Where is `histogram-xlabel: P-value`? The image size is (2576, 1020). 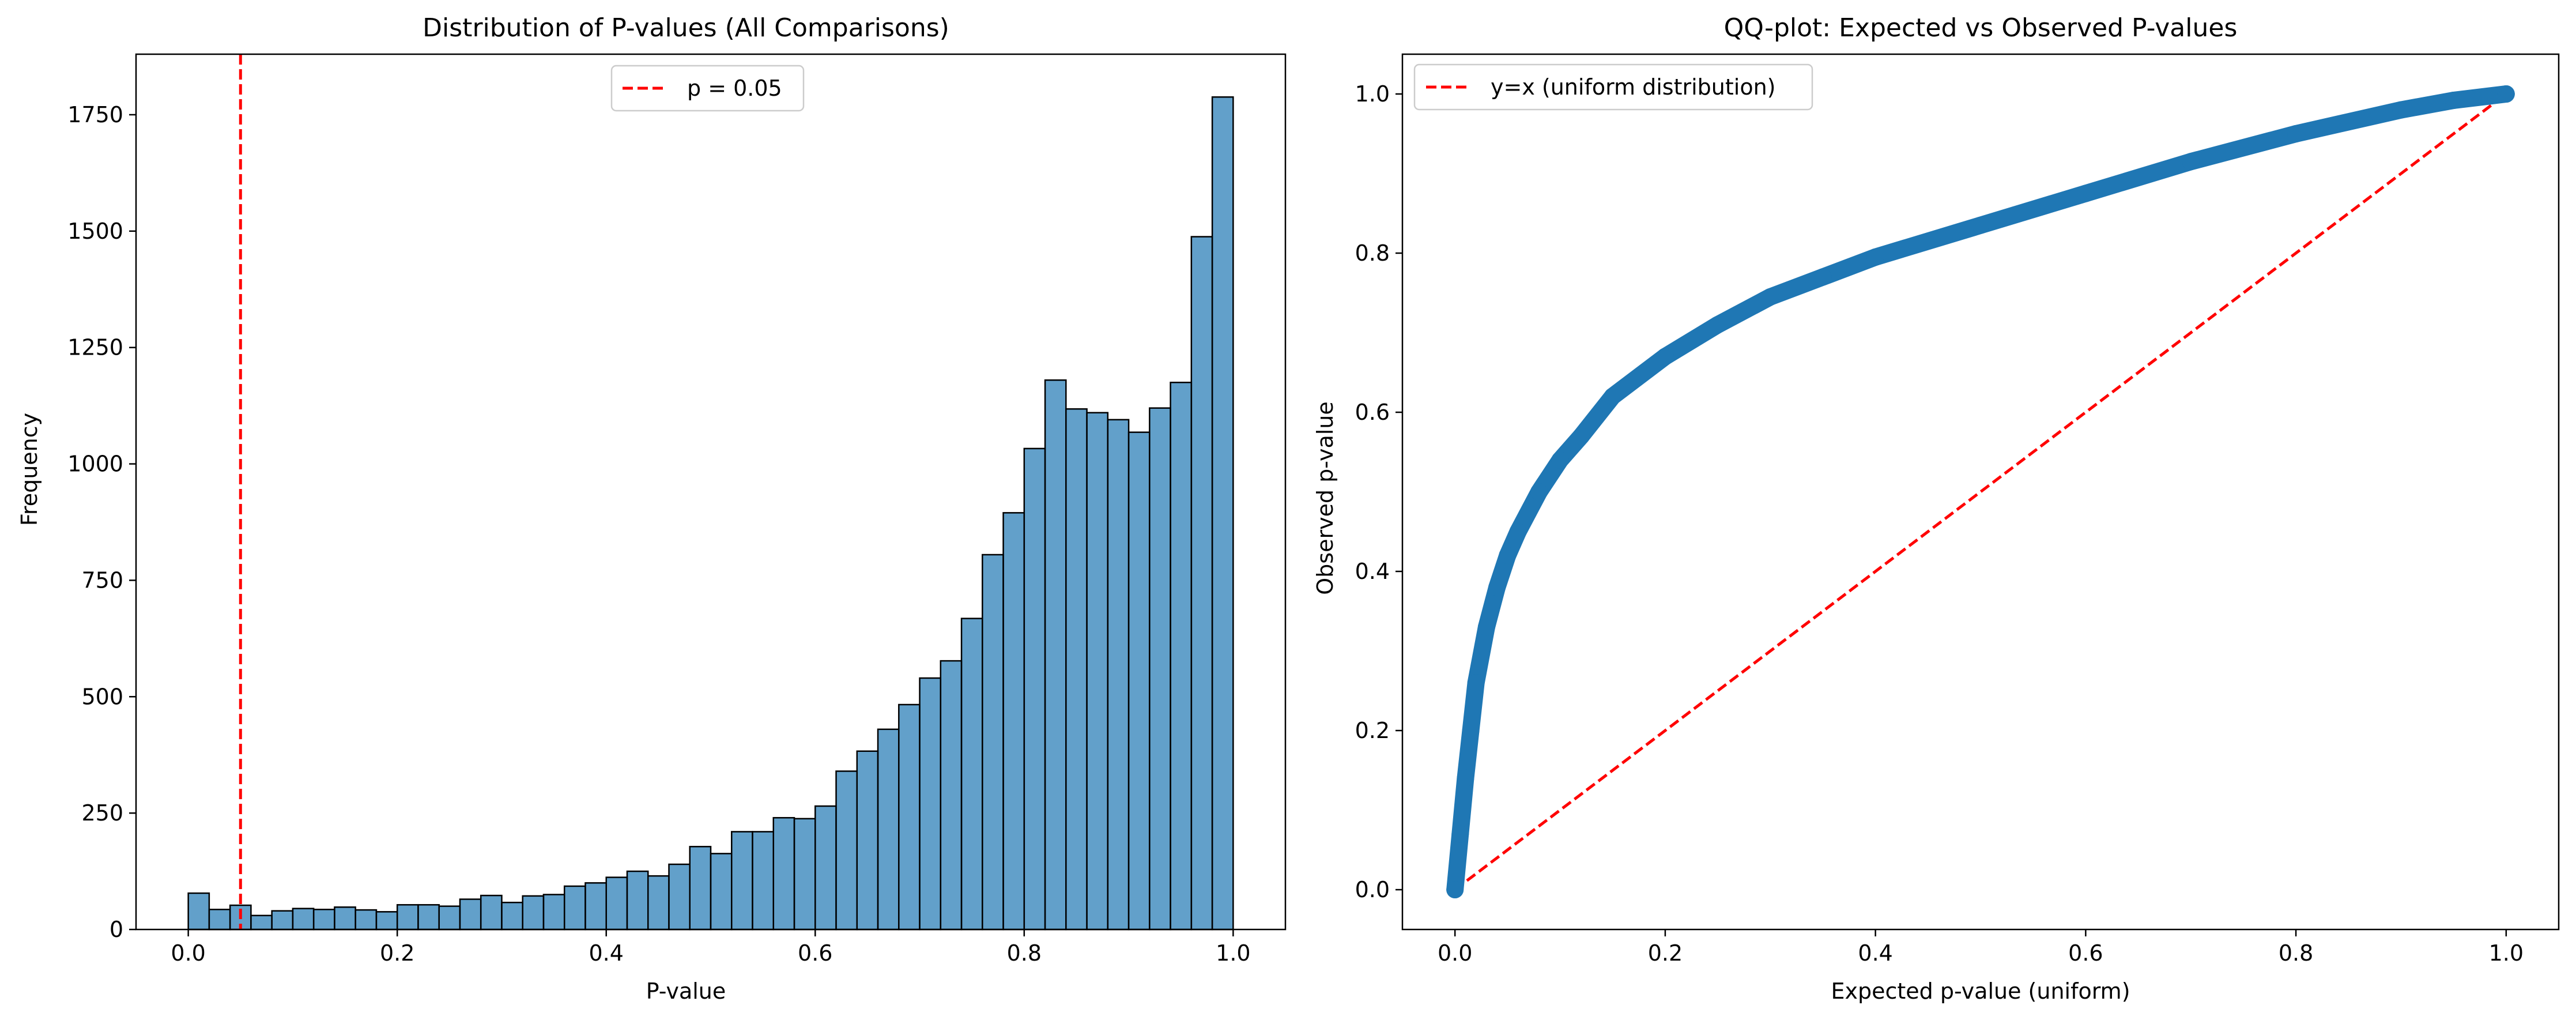
histogram-xlabel: P-value is located at coordinates (686, 991).